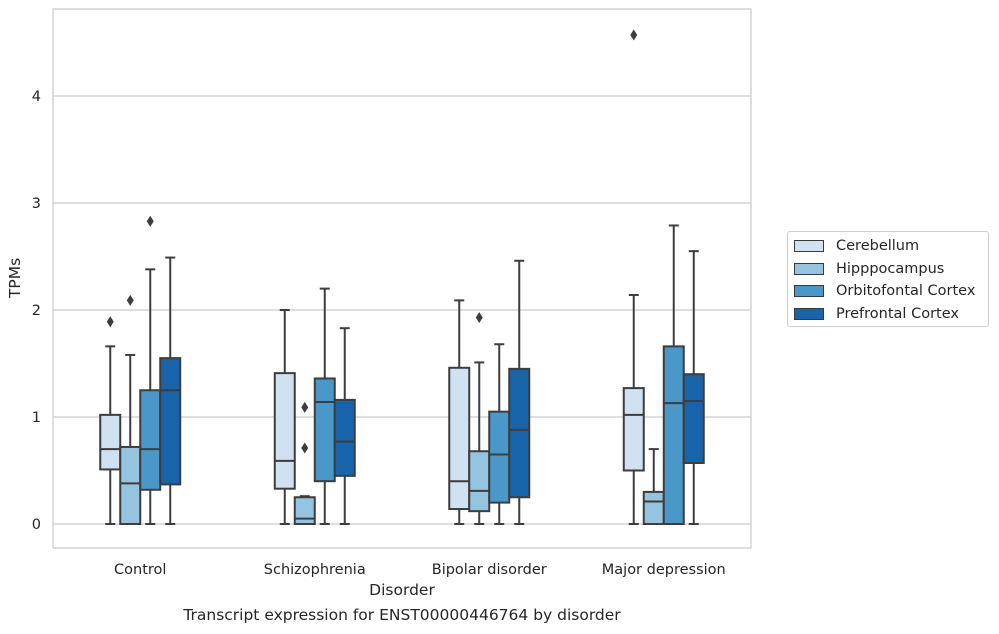  I want to click on legend-label: Hipppocampus, so click(890, 268).